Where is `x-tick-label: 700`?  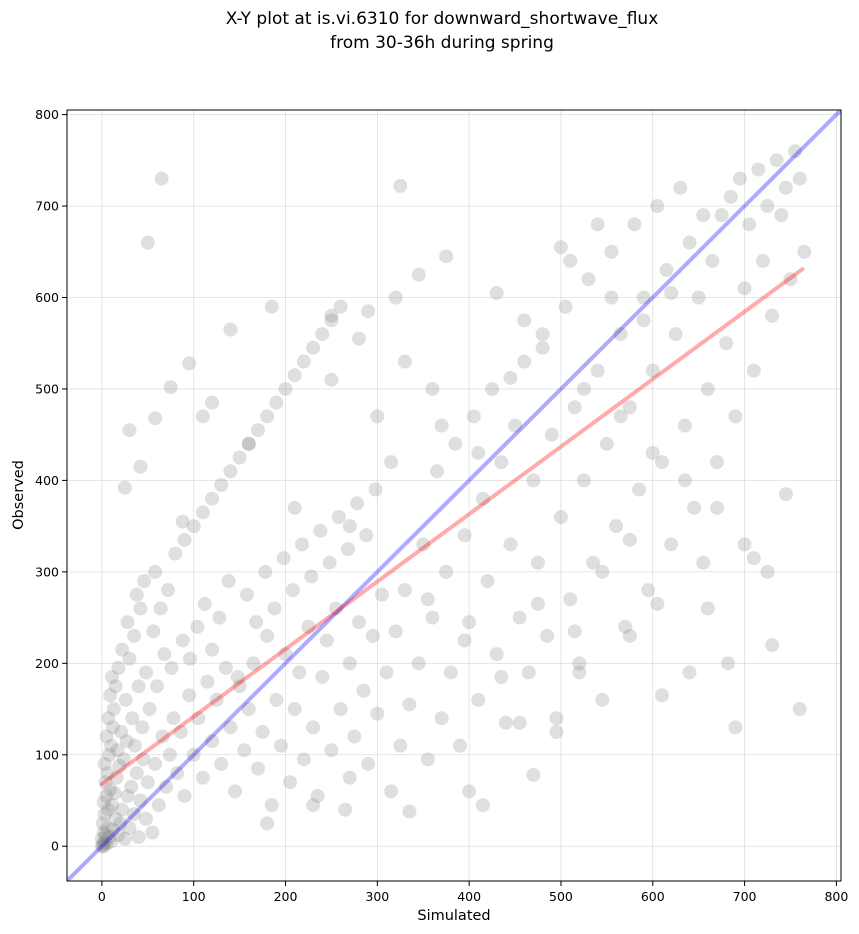
x-tick-label: 700 is located at coordinates (745, 896).